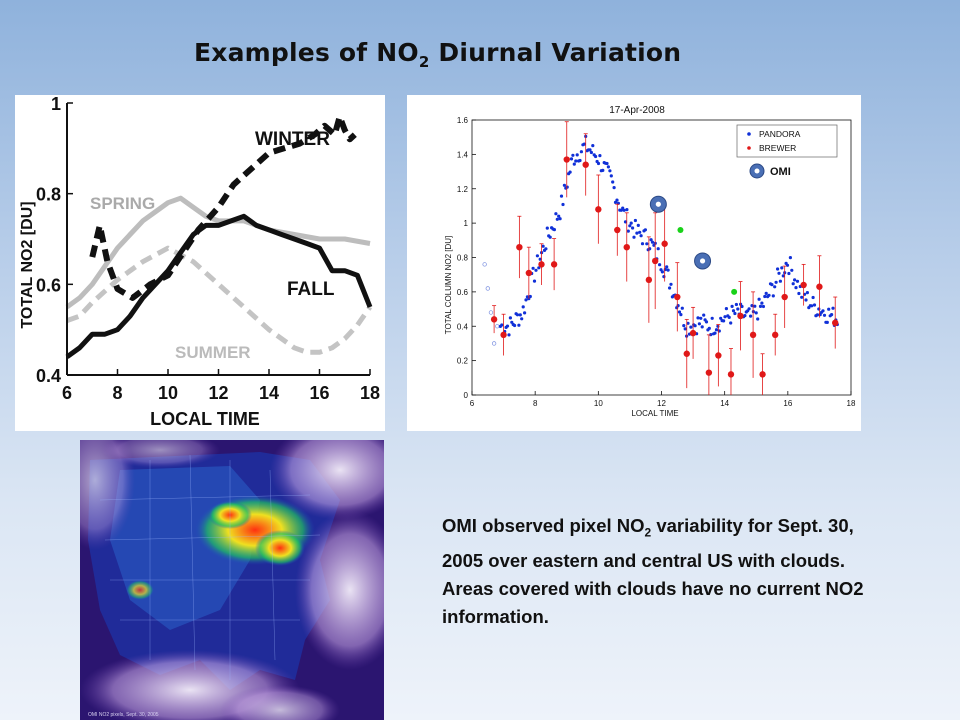 This screenshot has width=960, height=720. What do you see at coordinates (749, 134) in the screenshot?
I see `legend-pandora-marker` at bounding box center [749, 134].